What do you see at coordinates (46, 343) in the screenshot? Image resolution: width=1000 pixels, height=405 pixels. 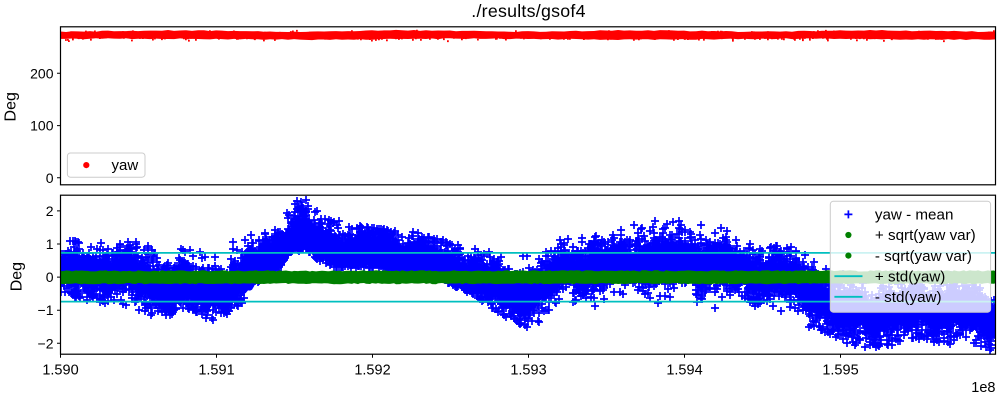 I see `svg-text: −2` at bounding box center [46, 343].